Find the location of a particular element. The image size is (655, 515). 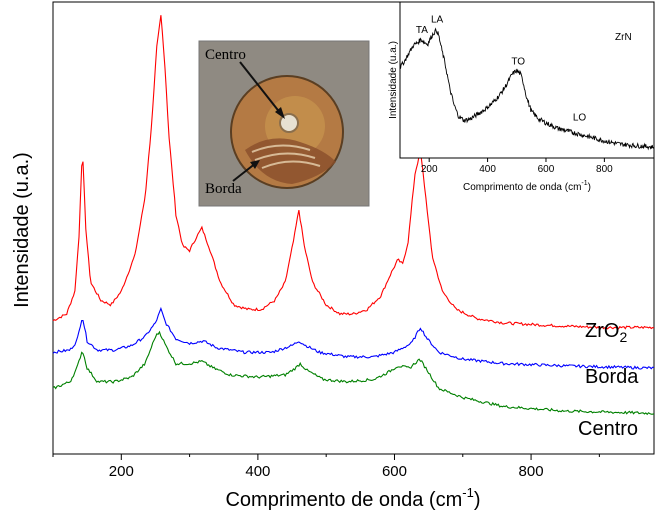

x-tick-label: 400 is located at coordinates (257, 471).